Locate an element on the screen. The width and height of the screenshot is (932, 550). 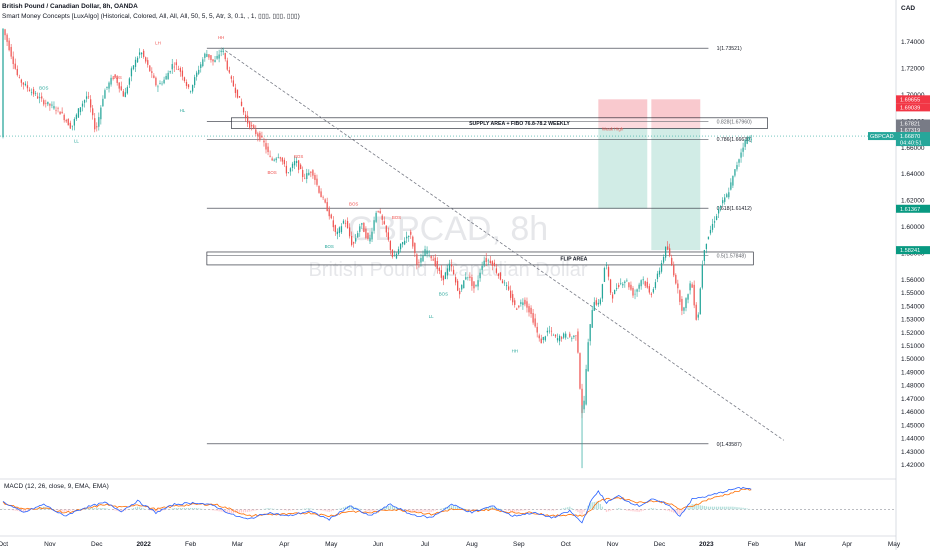
time-tick-label: Dec is located at coordinates (97, 544).